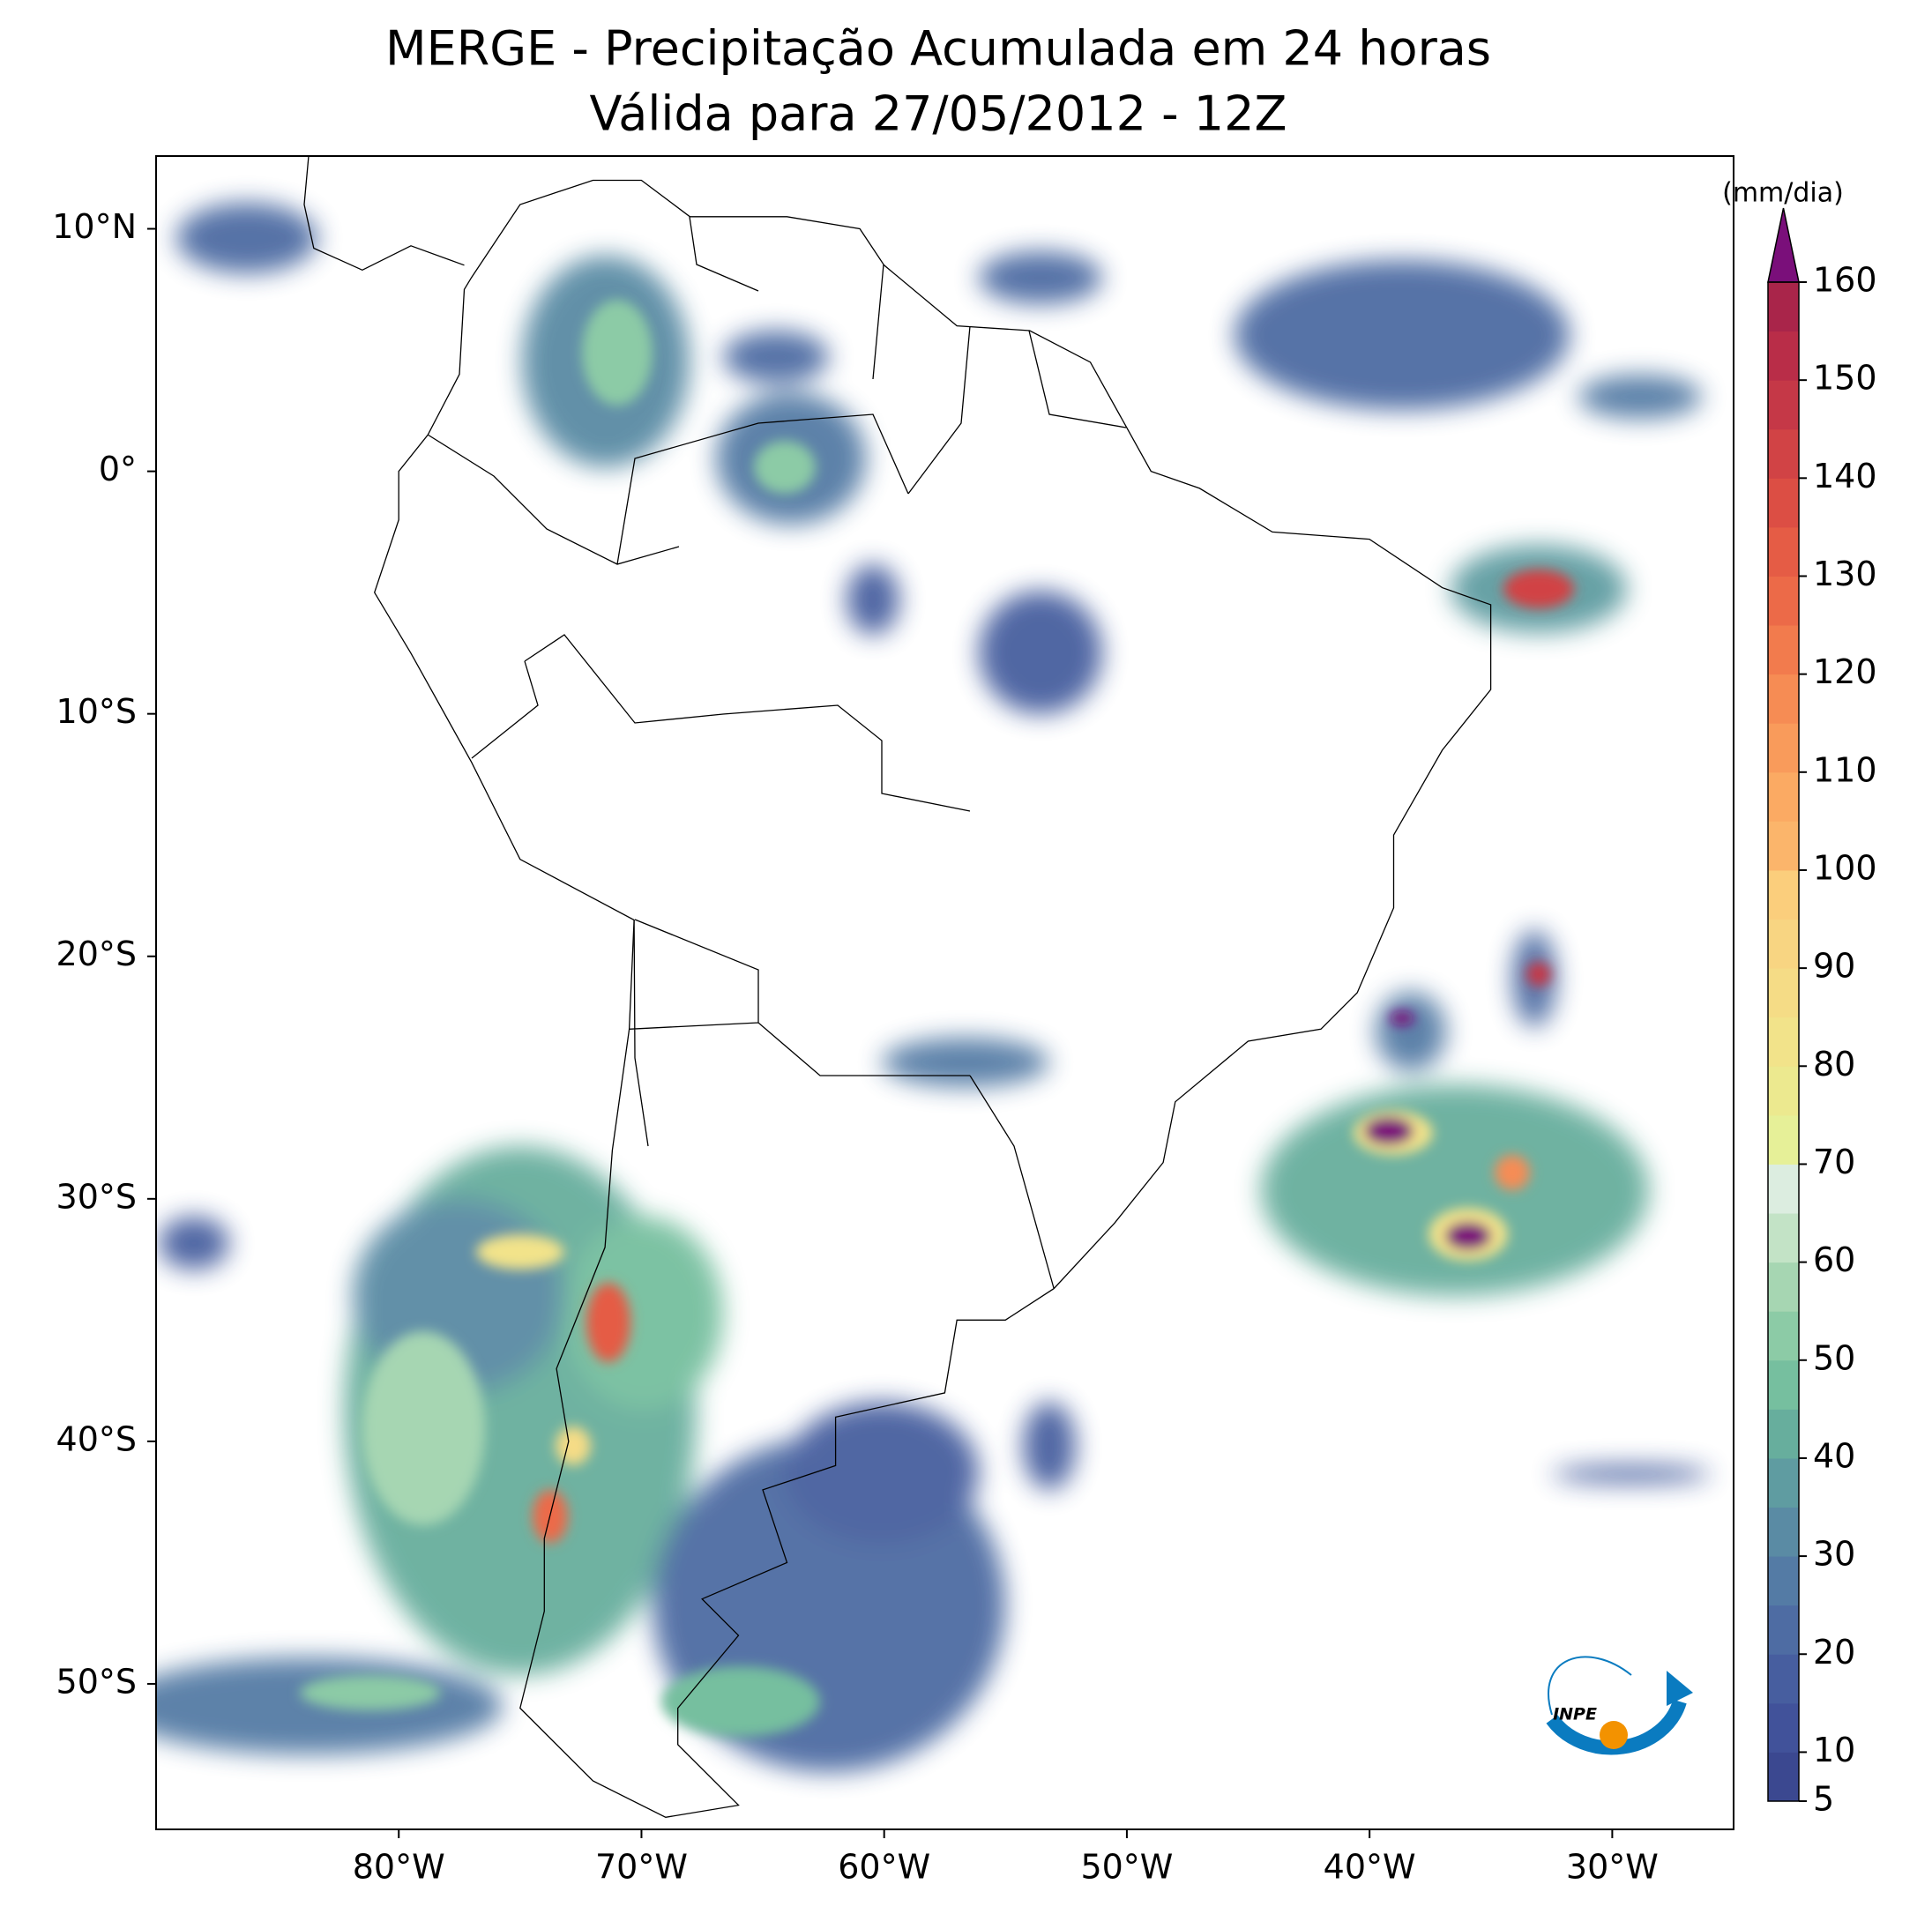 The height and width of the screenshot is (1914, 1932). Describe the element at coordinates (1834, 1455) in the screenshot. I see `colorbar-tick-label: 40` at that location.